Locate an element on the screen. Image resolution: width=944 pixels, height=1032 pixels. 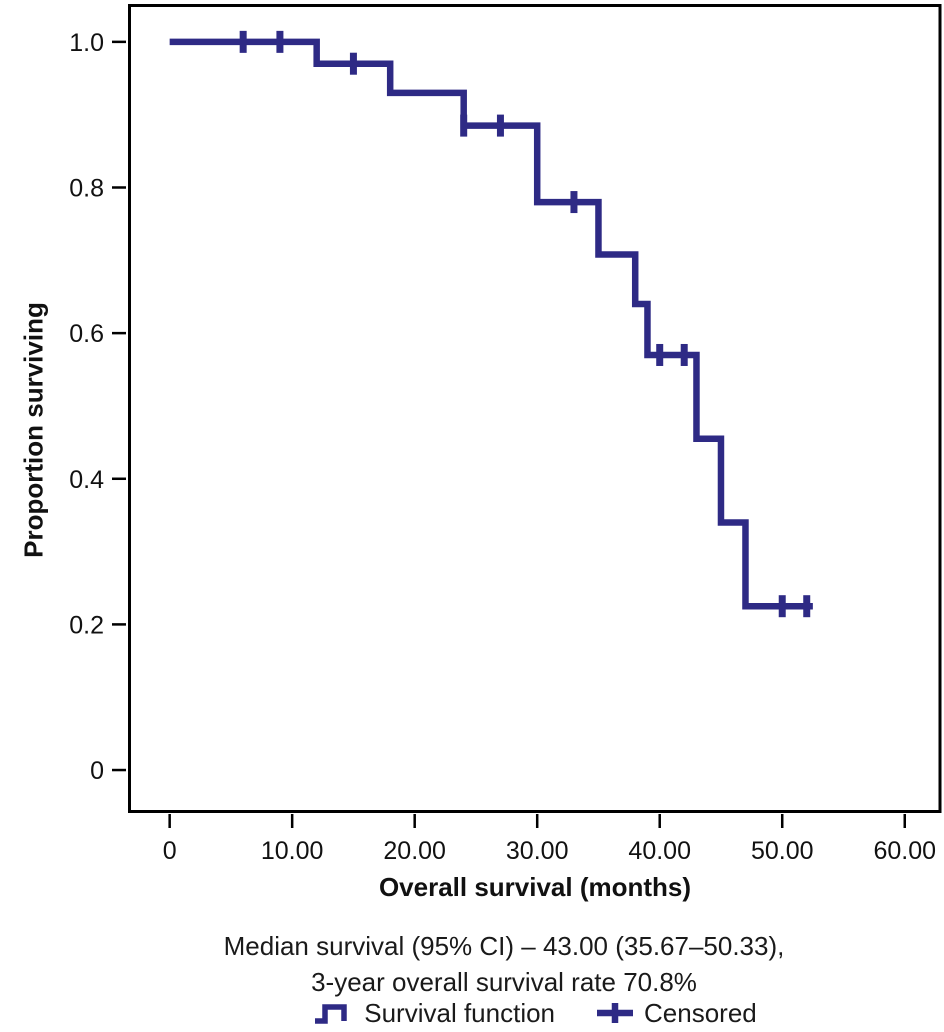
legend-item-censored: Censored is located at coordinates (676, 1013).